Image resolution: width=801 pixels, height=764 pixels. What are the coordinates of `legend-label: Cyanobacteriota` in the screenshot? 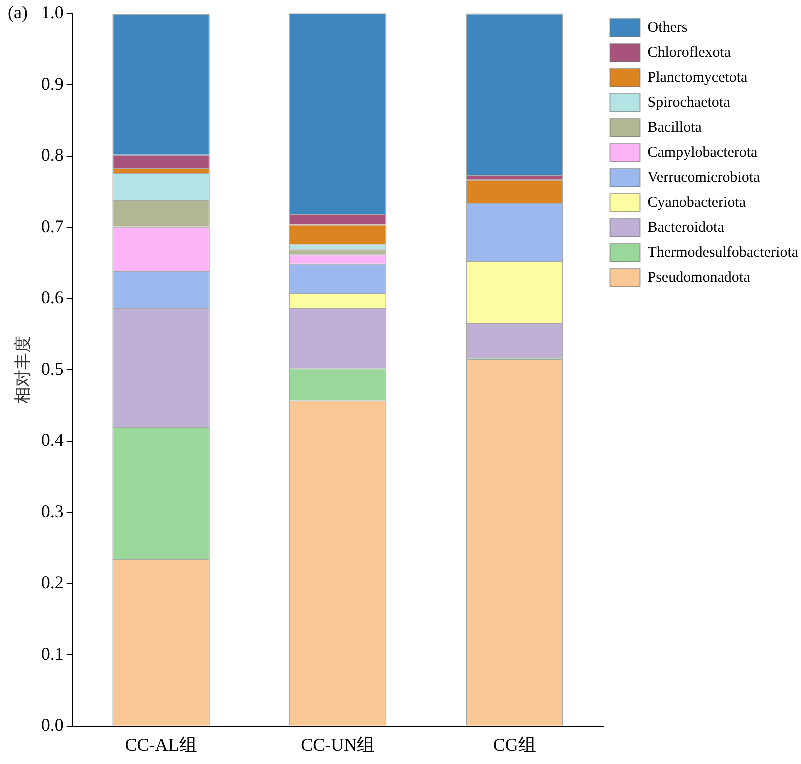 It's located at (697, 202).